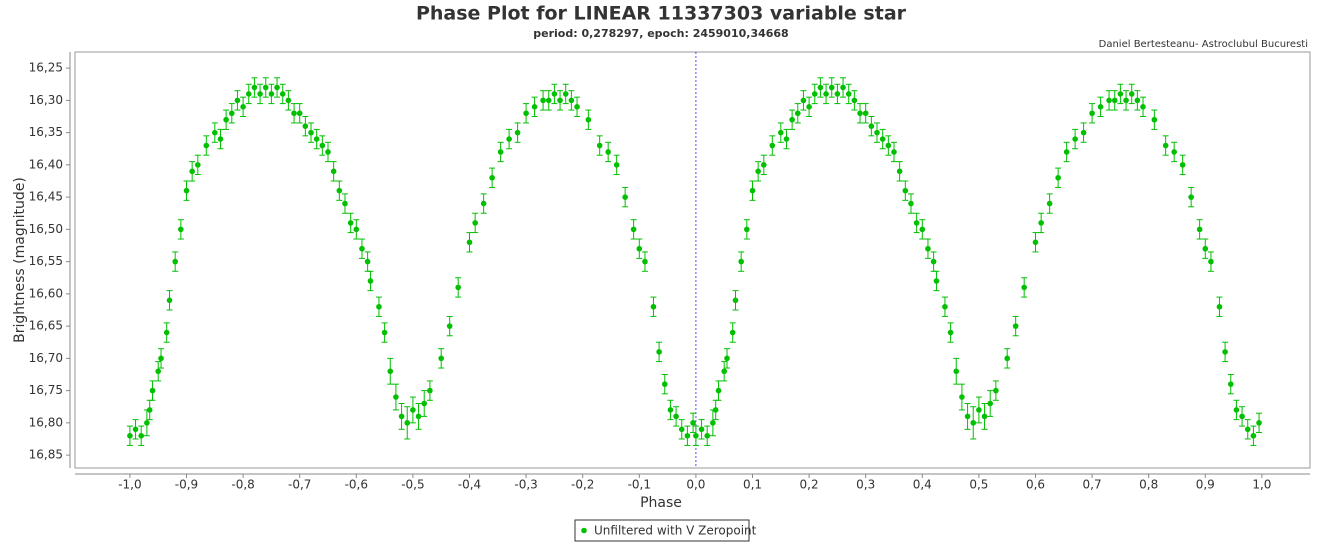  Describe the element at coordinates (639, 485) in the screenshot. I see `x-tick-label: -0,1` at that location.